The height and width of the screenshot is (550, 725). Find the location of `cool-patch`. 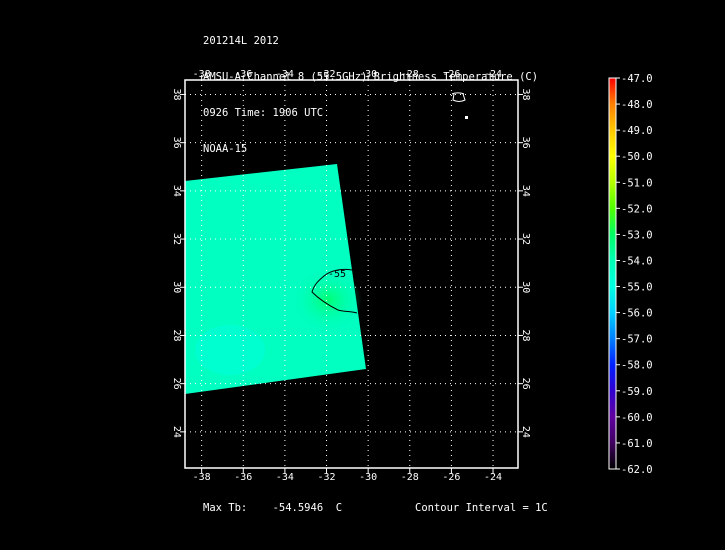

cool-patch is located at coordinates (230, 350).